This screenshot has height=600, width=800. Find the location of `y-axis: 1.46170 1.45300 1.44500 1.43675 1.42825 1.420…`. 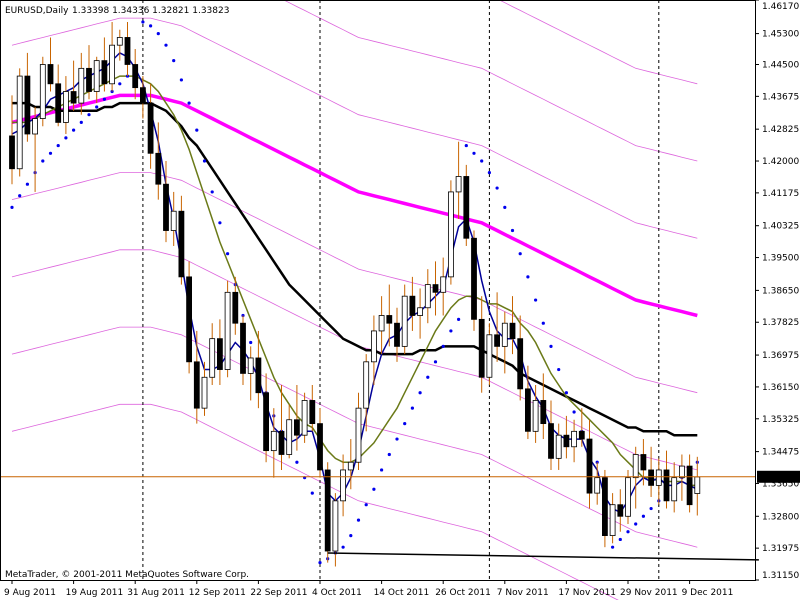

y-axis: 1.46170 1.45300 1.44500 1.43675 1.42825 1.420… is located at coordinates (777, 290).